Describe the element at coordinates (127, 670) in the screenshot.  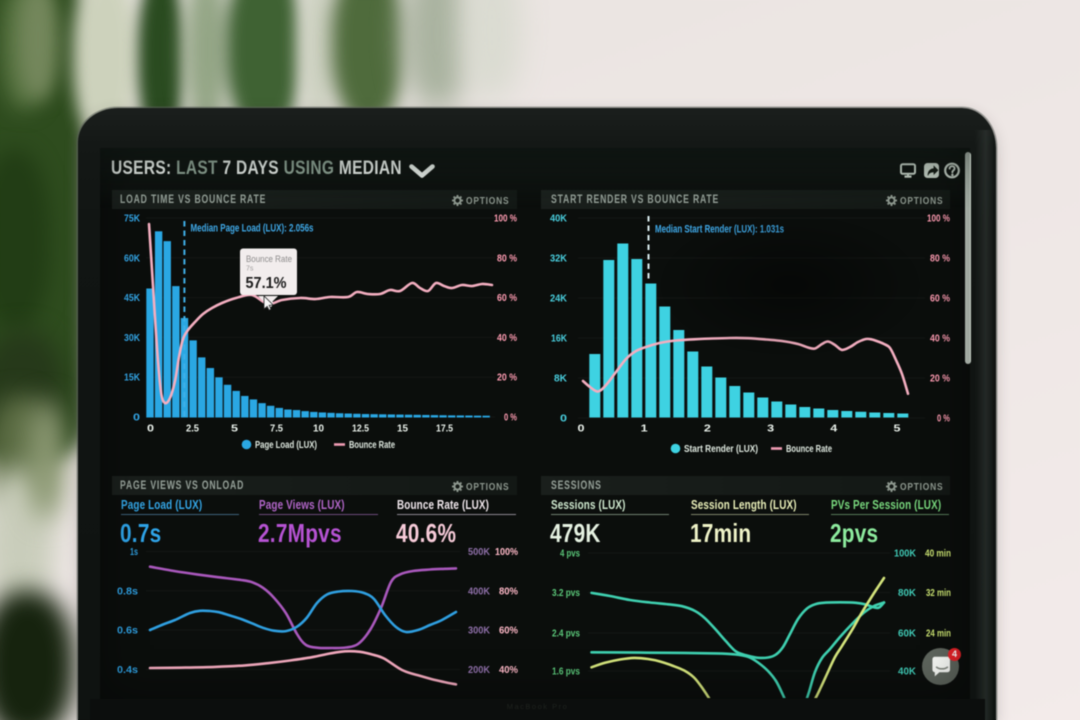
I see `svg-text: 0.4s` at that location.